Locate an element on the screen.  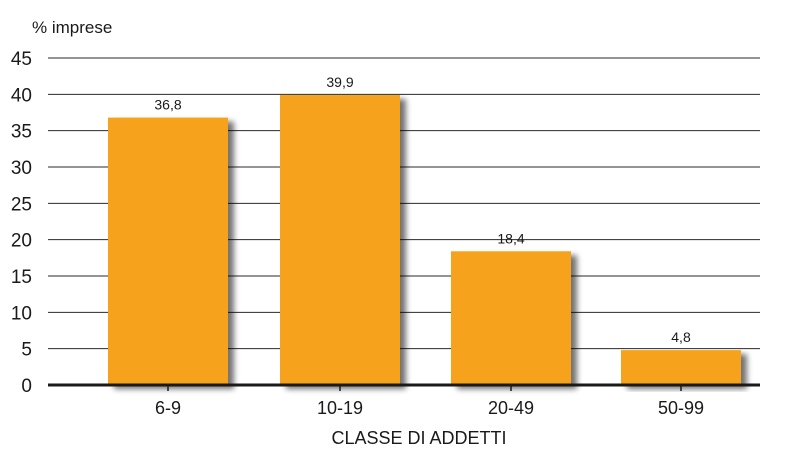
x-tick-label: 20-49 is located at coordinates (511, 408).